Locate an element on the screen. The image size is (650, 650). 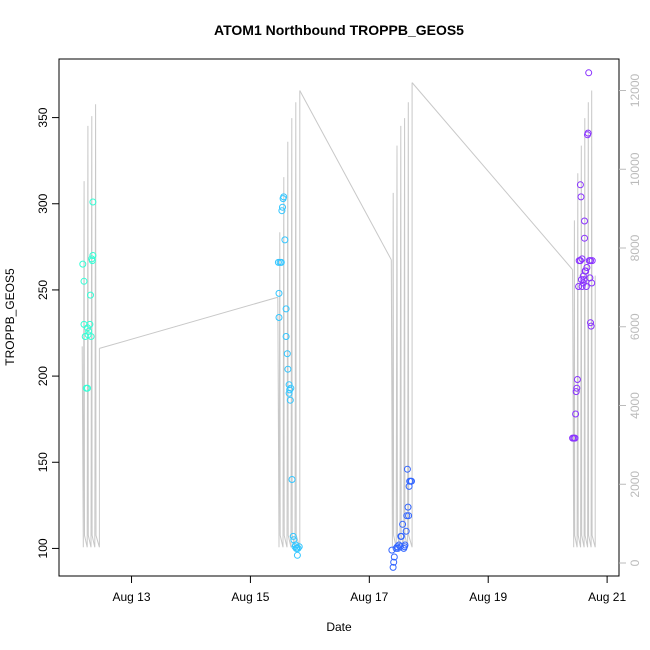
y-axis: 100 150 200 250 300 350 is located at coordinates (47, 332).